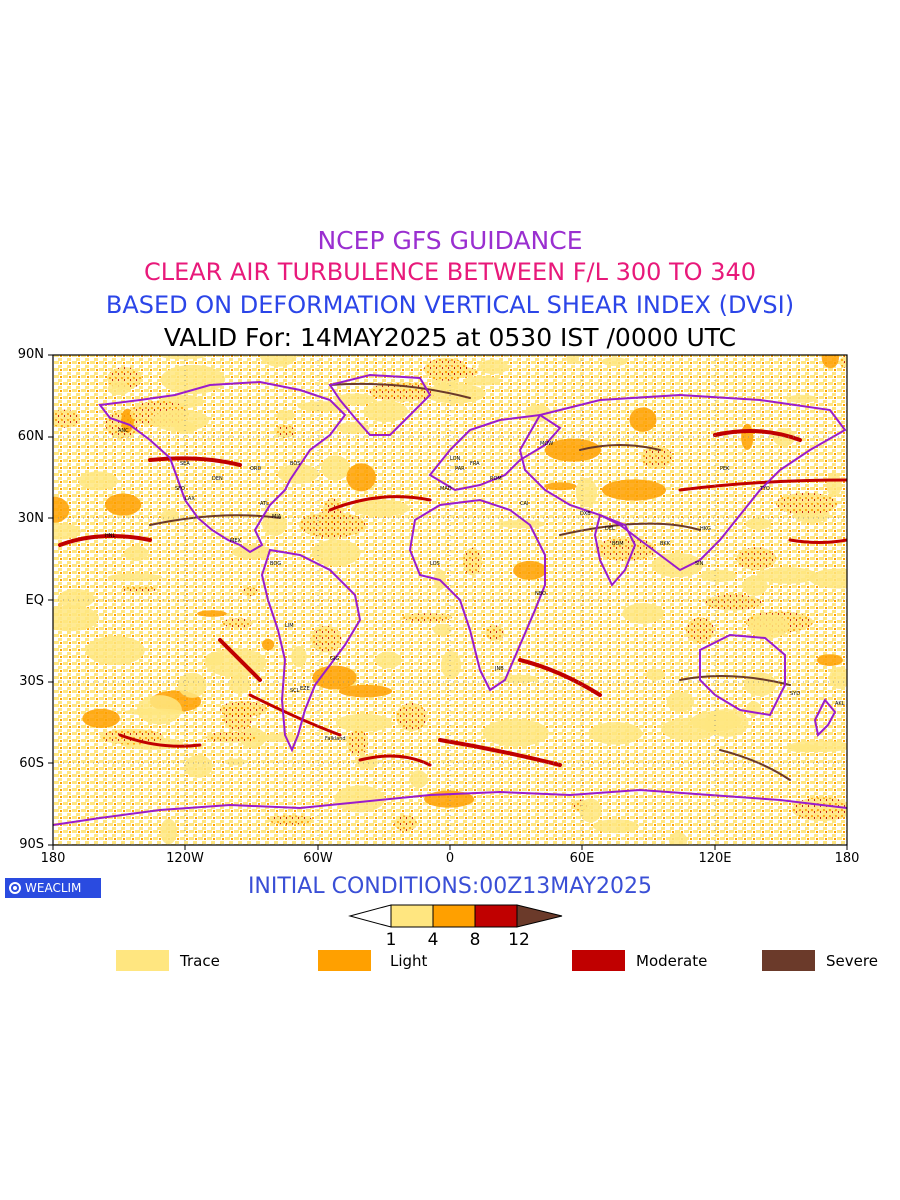 Image resolution: width=900 pixels, height=1200 pixels. Describe the element at coordinates (610, 529) in the screenshot. I see `station-label: DEL` at that location.